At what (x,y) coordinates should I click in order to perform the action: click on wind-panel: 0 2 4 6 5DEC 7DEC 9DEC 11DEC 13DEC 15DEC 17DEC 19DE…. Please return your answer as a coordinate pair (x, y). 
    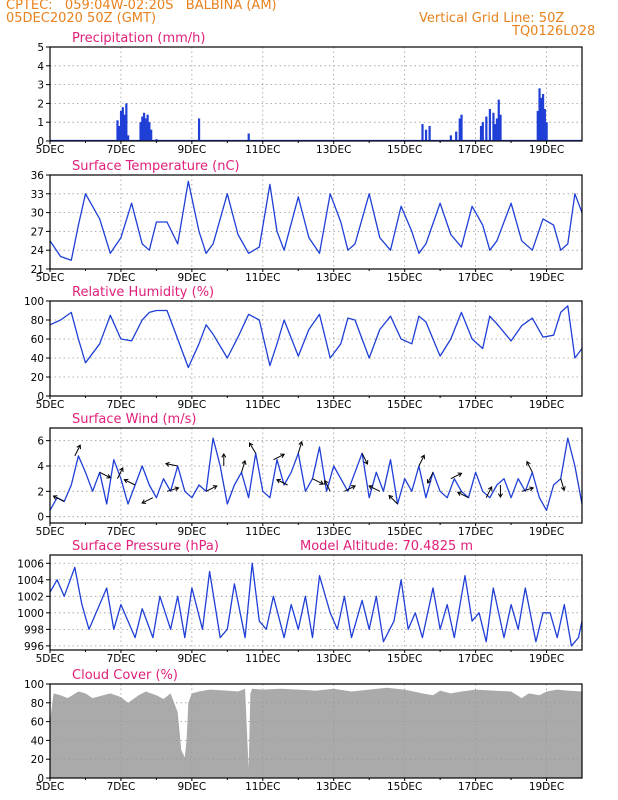
    Looking at the image, I should click on (309, 475).